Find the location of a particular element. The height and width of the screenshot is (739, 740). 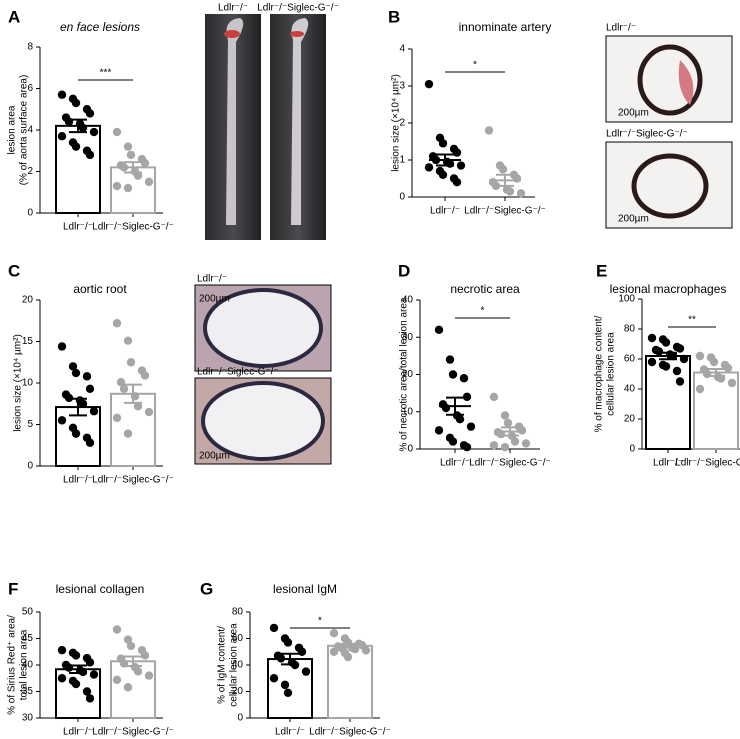

chart-title: lesional IgM is located at coordinates (305, 589).